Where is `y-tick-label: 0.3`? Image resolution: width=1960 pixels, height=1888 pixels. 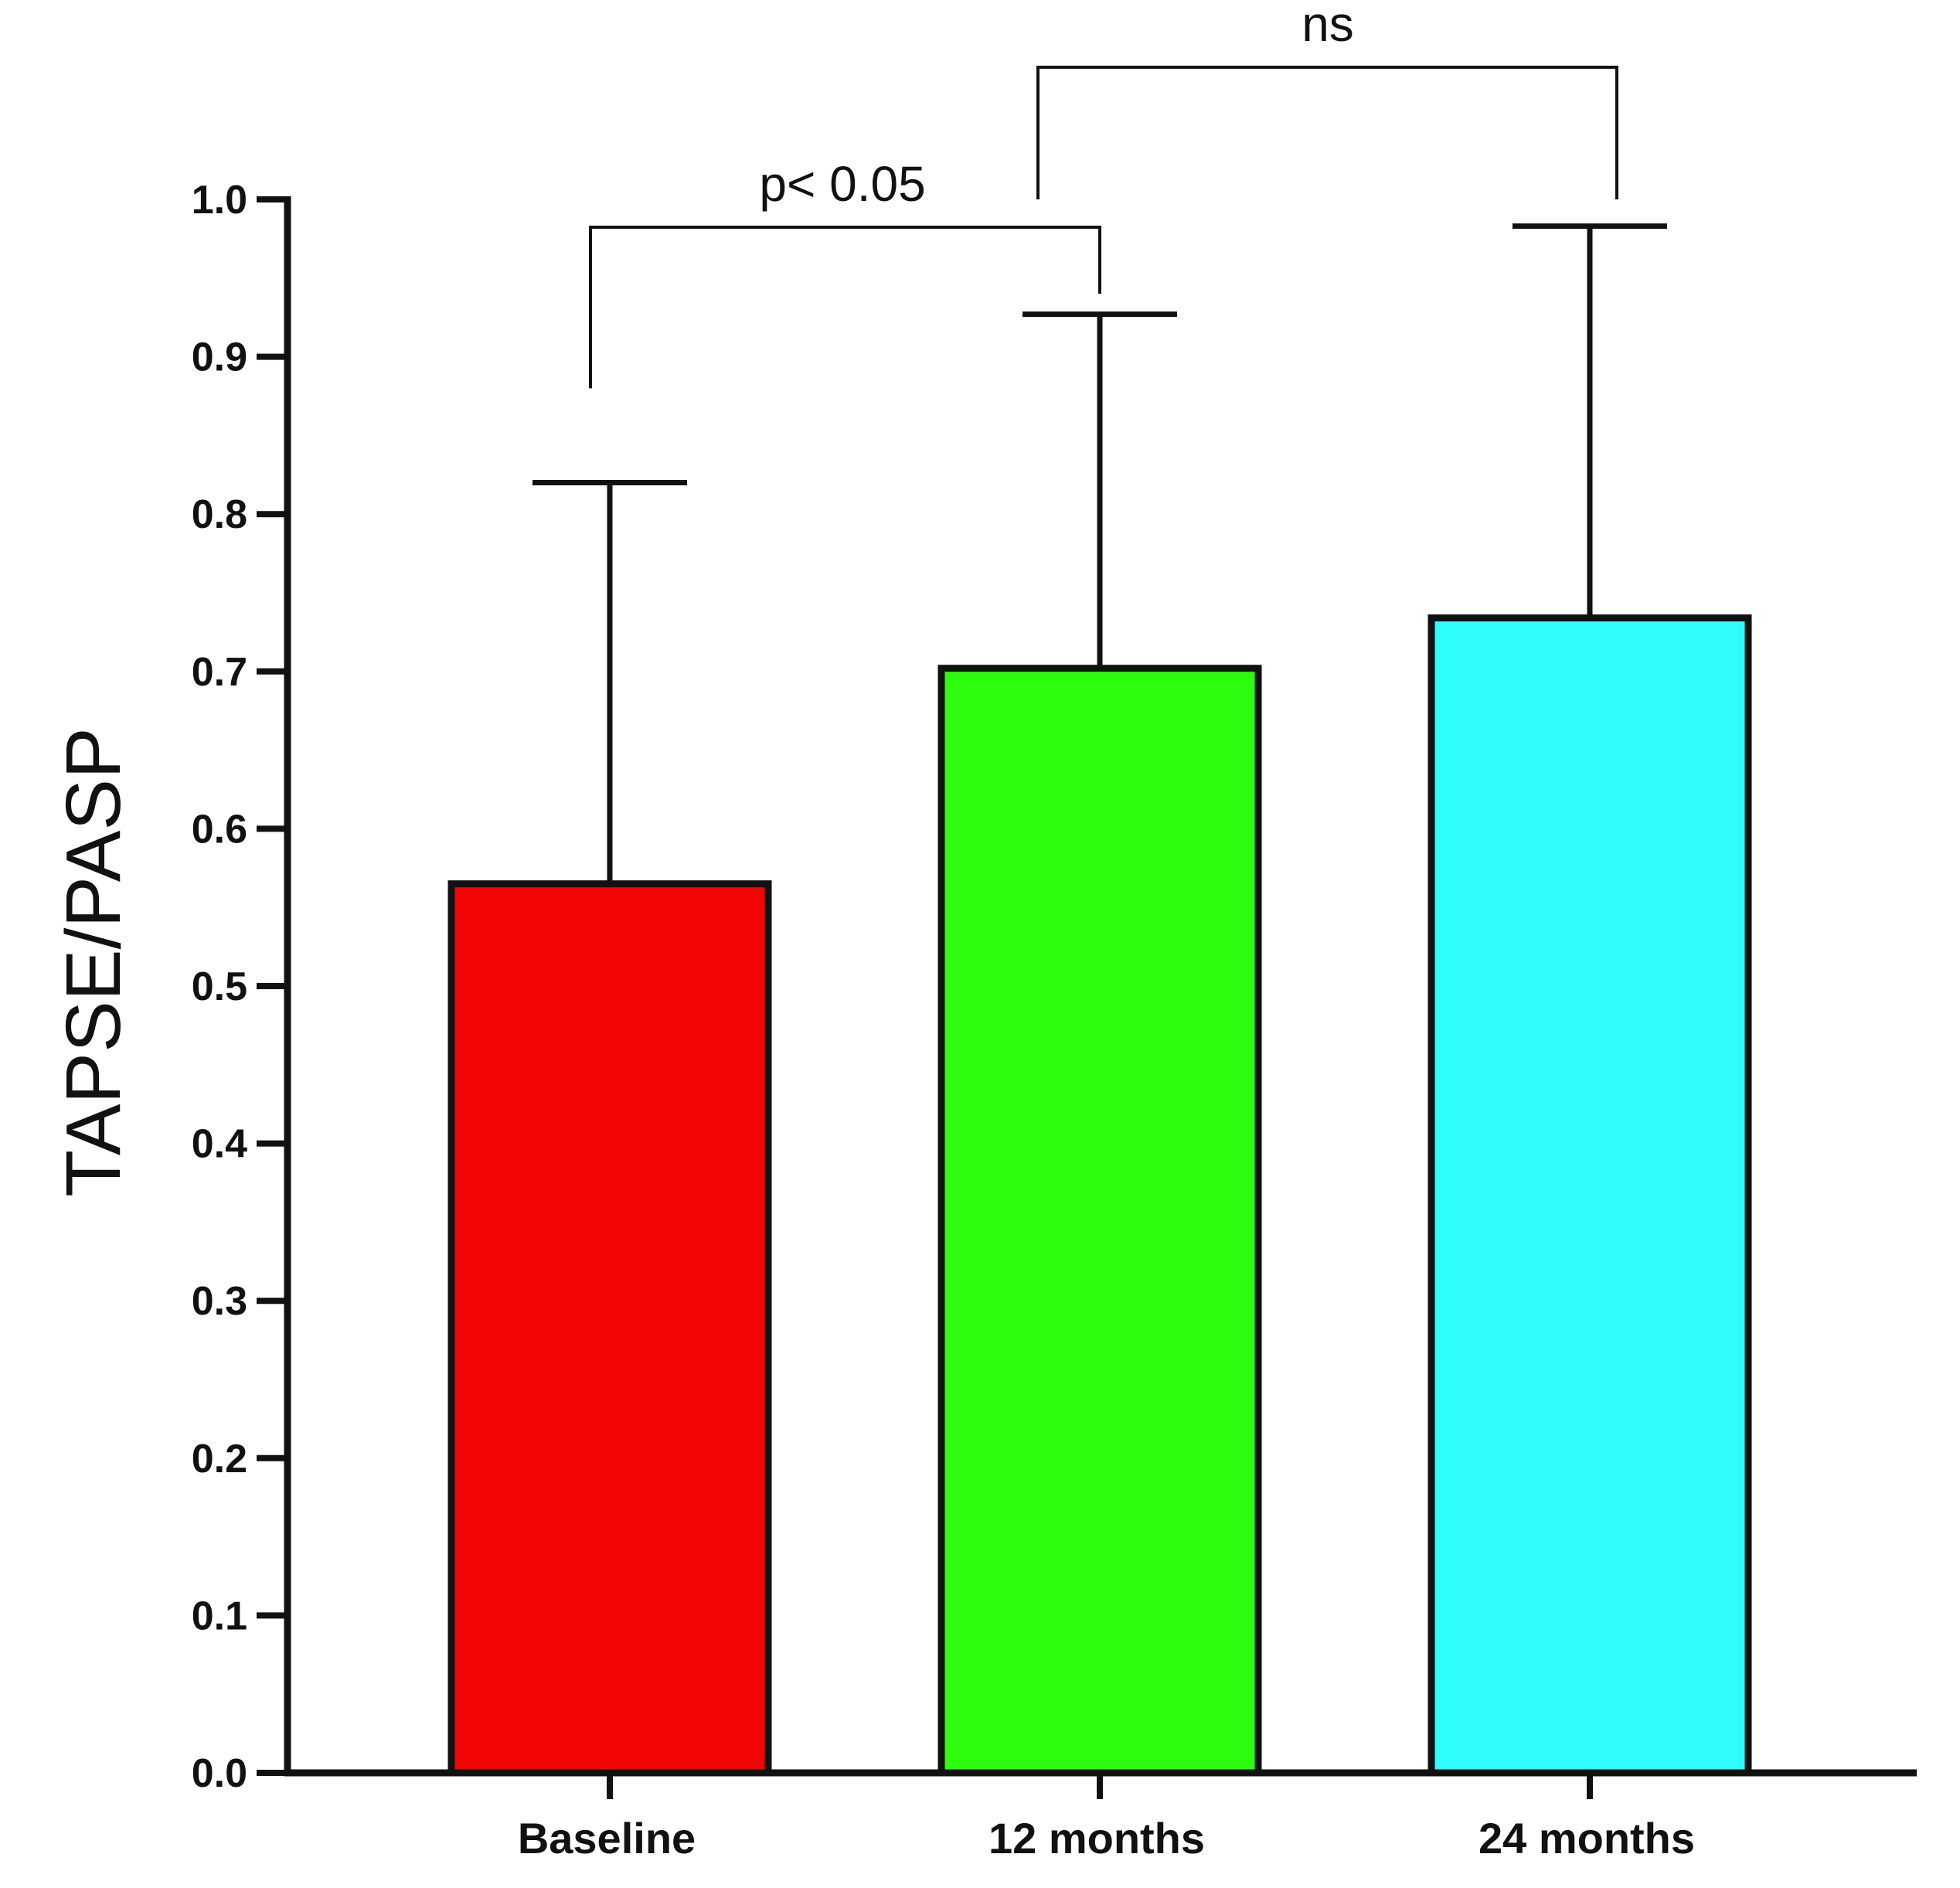
y-tick-label: 0.3 is located at coordinates (219, 1301).